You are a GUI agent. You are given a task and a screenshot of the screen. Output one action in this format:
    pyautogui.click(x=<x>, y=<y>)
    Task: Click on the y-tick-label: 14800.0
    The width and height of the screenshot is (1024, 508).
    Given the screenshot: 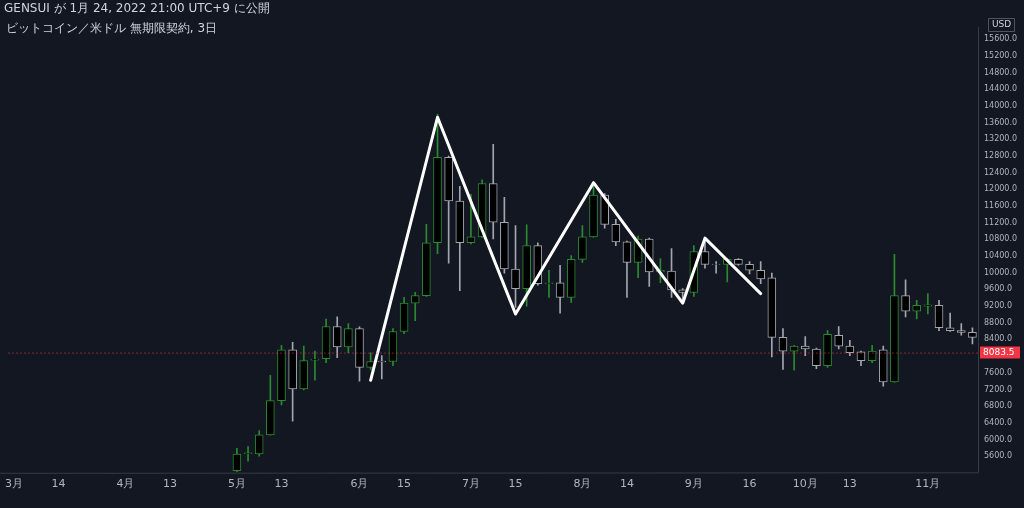 What is the action you would take?
    pyautogui.click(x=1001, y=72)
    